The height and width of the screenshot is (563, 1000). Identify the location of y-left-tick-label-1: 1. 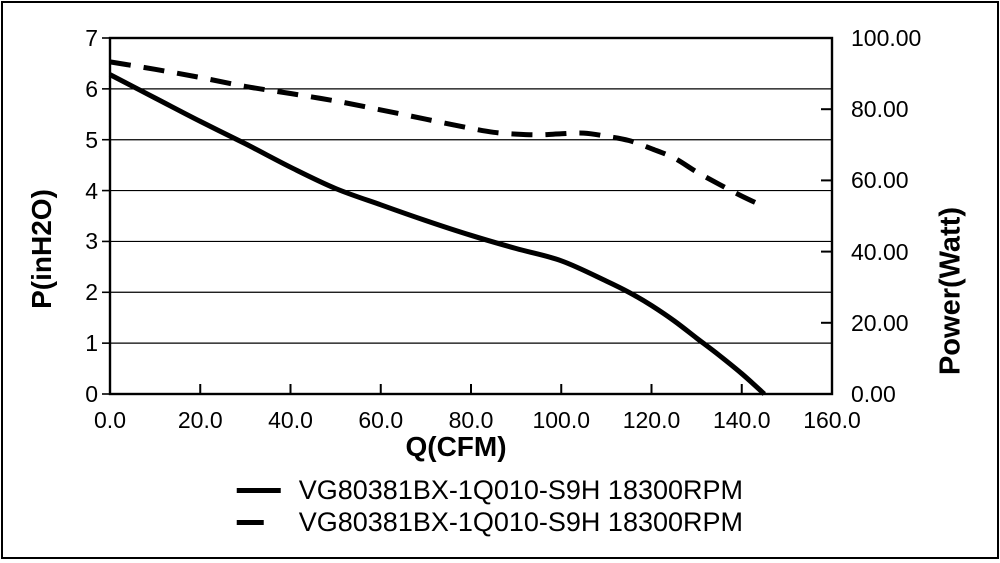
(91, 343).